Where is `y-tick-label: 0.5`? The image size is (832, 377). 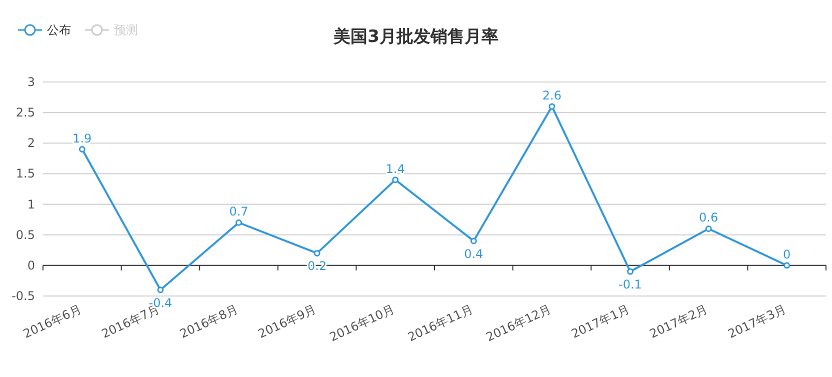 y-tick-label: 0.5 is located at coordinates (25, 235).